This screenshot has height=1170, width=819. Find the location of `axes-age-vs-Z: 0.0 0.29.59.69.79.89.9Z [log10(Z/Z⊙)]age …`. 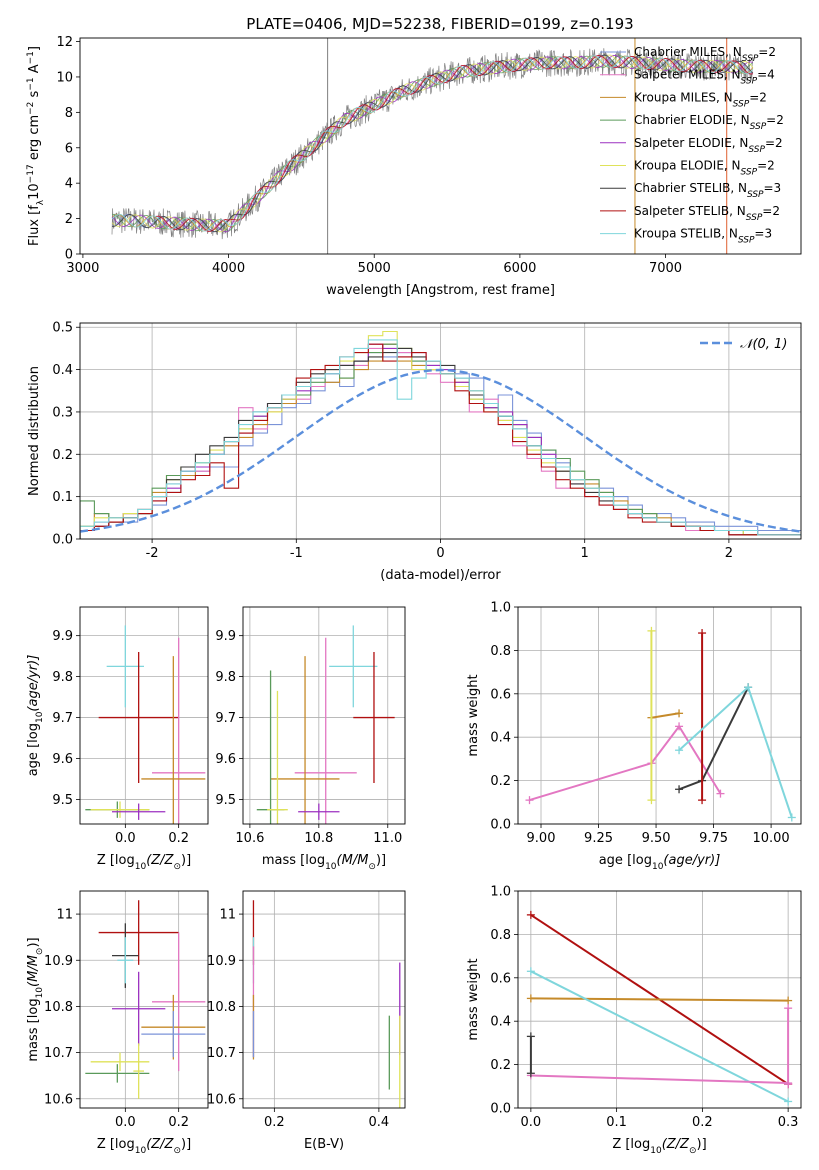

axes-age-vs-Z: 0.0 0.29.59.69.79.89.9Z [log10(Z/Z⊙)]age … is located at coordinates (117, 739).